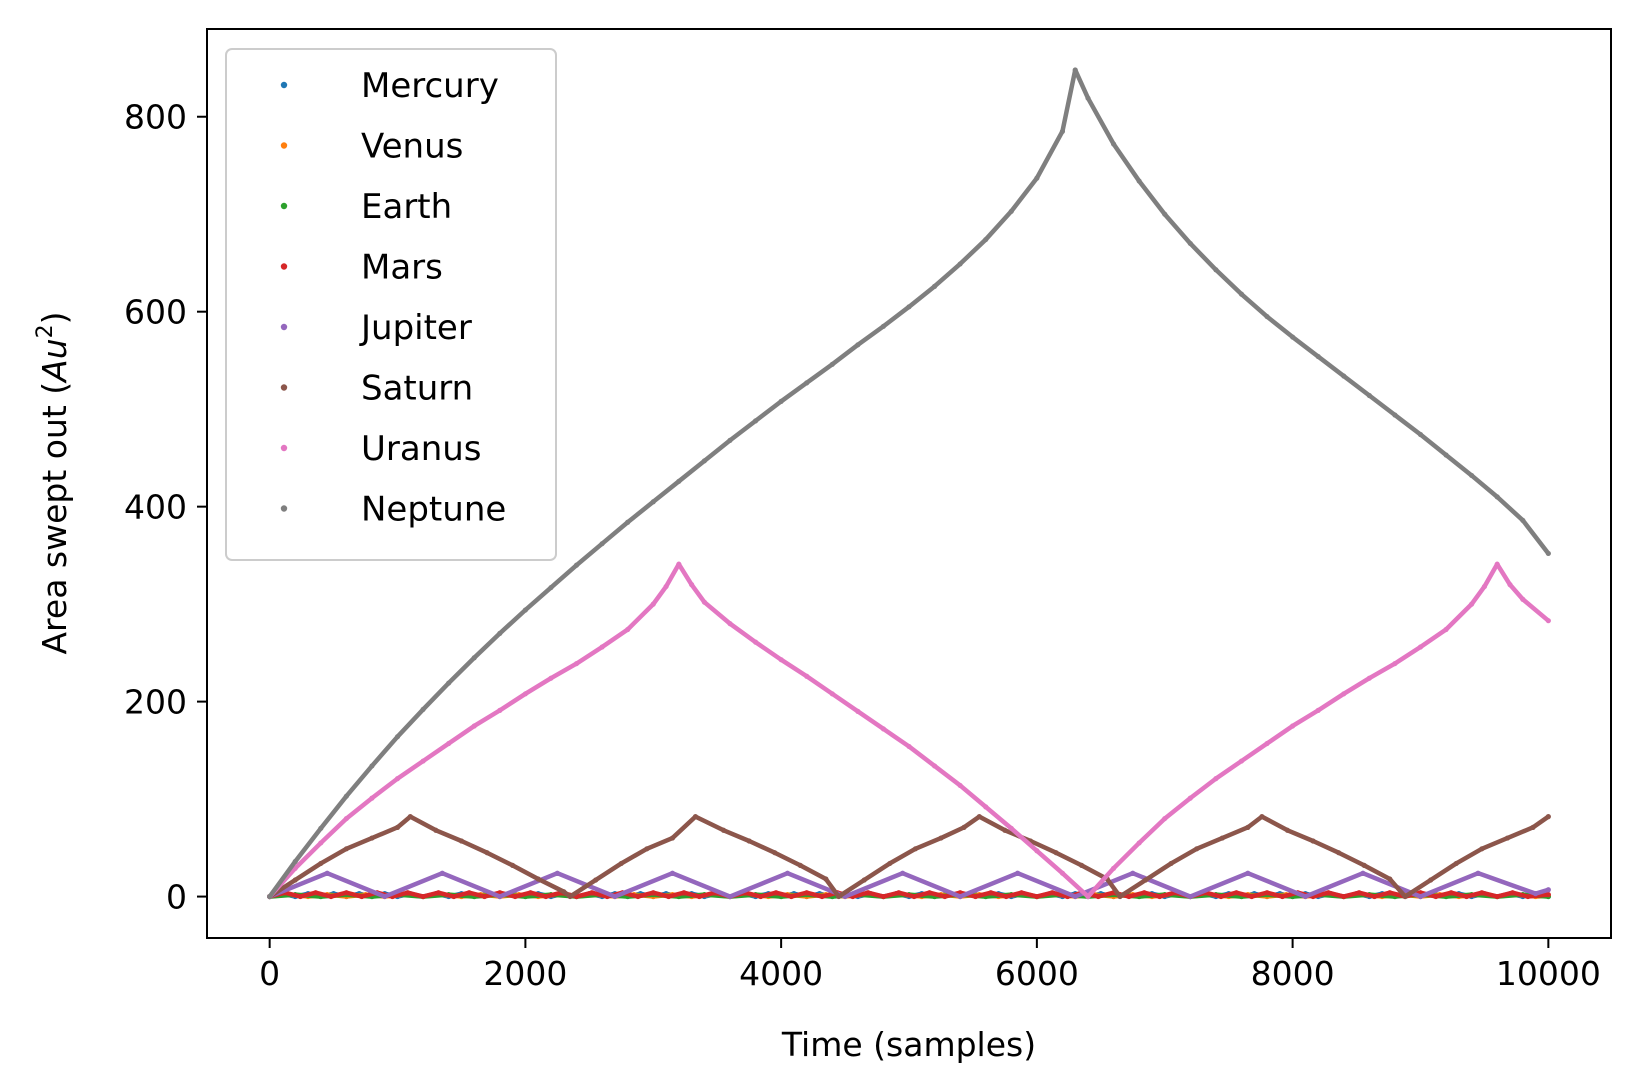  I want to click on legend-marker-mercury, so click(284, 85).